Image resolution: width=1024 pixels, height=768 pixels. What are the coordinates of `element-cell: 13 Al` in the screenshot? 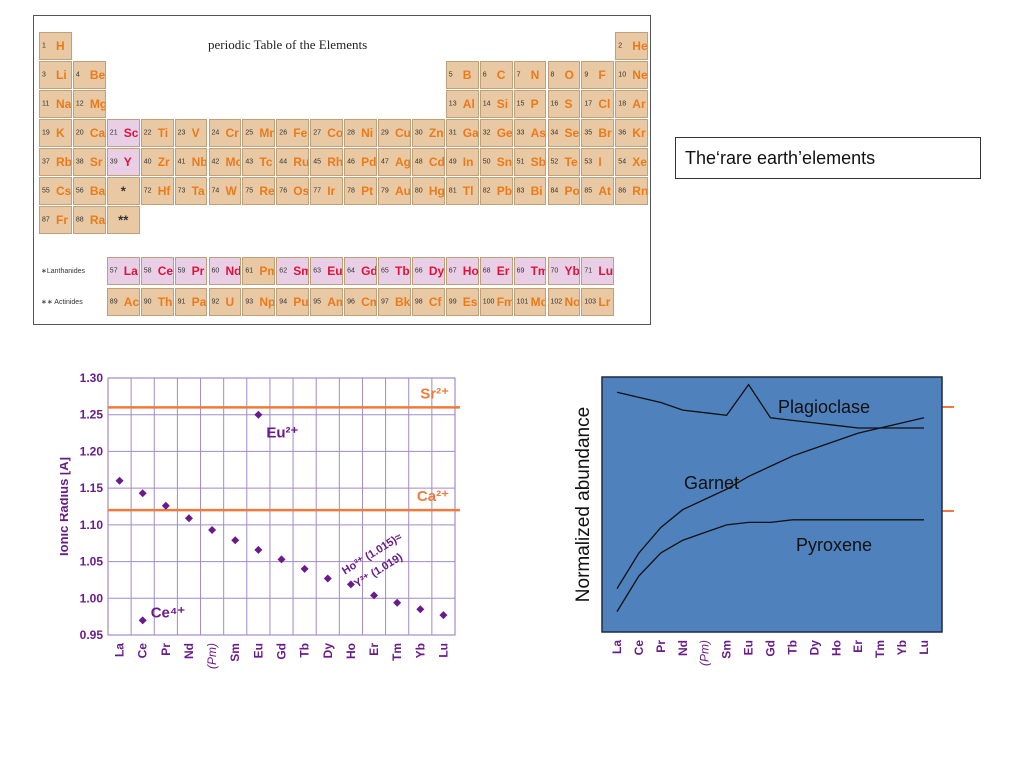 It's located at (462, 104).